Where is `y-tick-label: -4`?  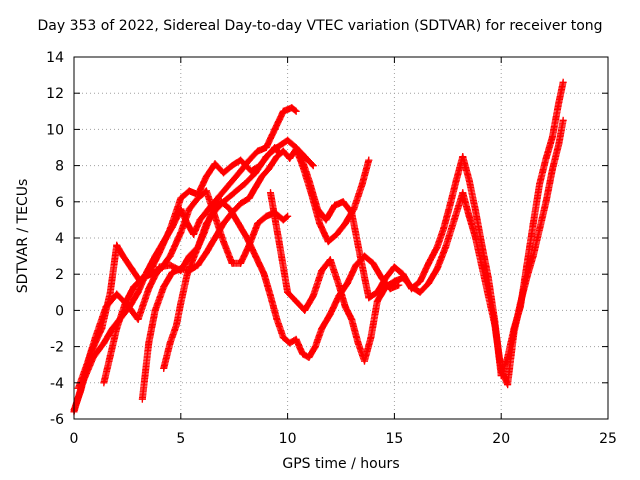 y-tick-label: -4 is located at coordinates (57, 384).